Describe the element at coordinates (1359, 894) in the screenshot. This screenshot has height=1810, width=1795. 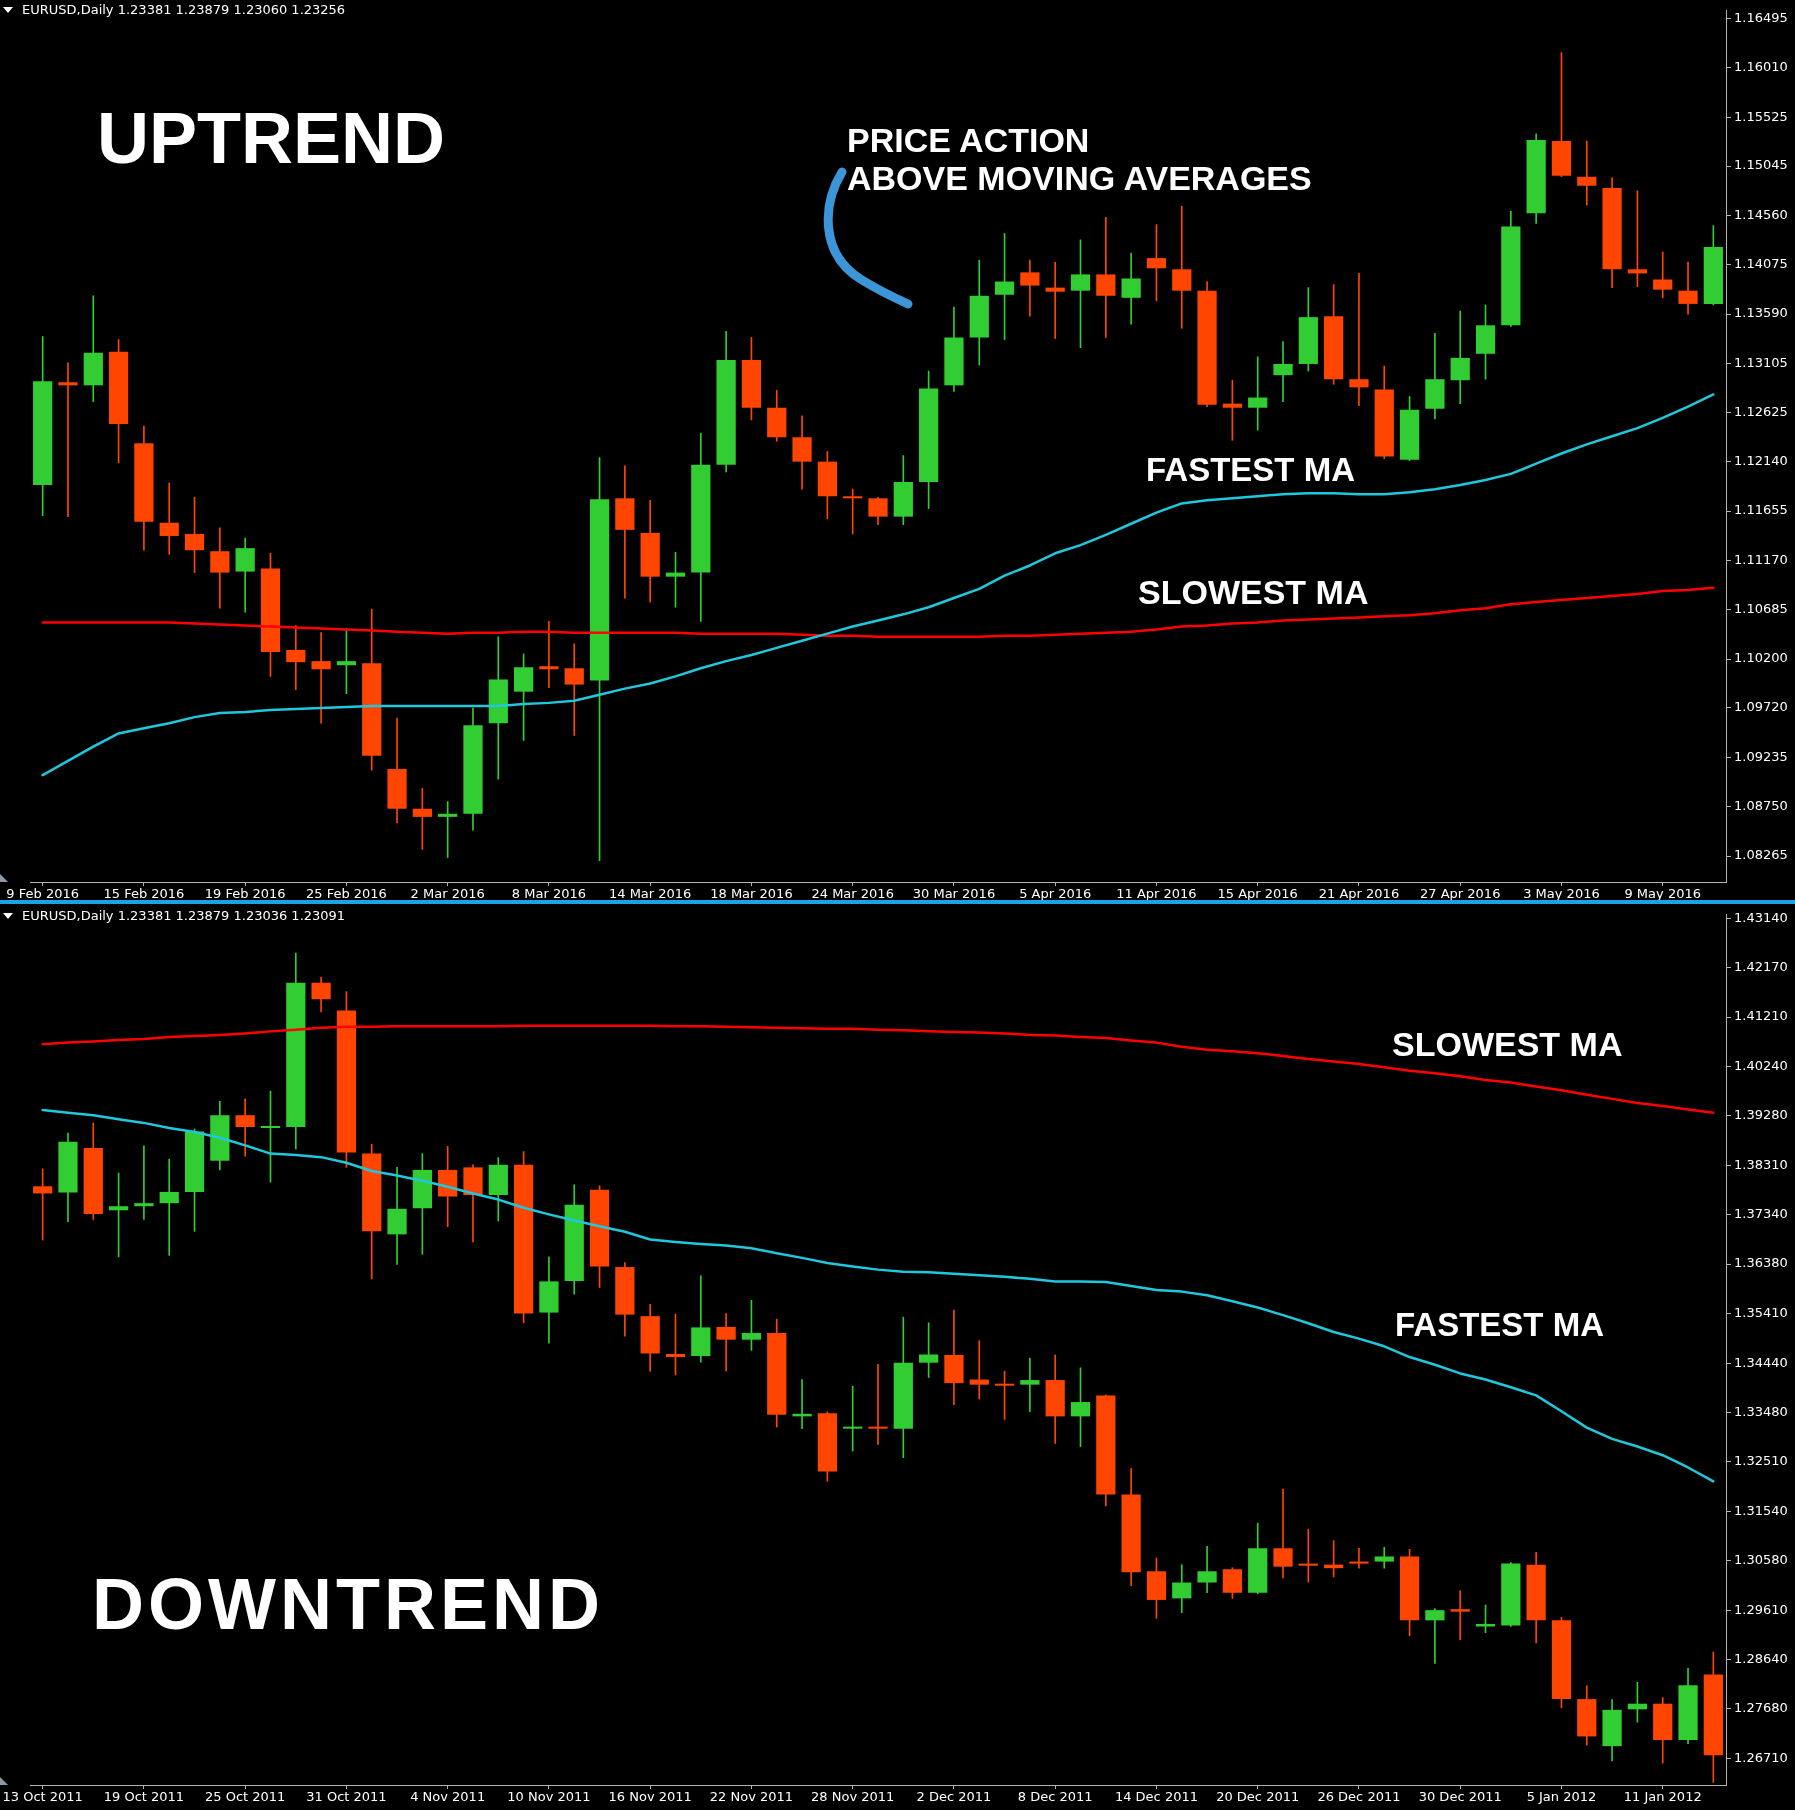
I see `x-tick-label: 21 Apr 2016` at that location.